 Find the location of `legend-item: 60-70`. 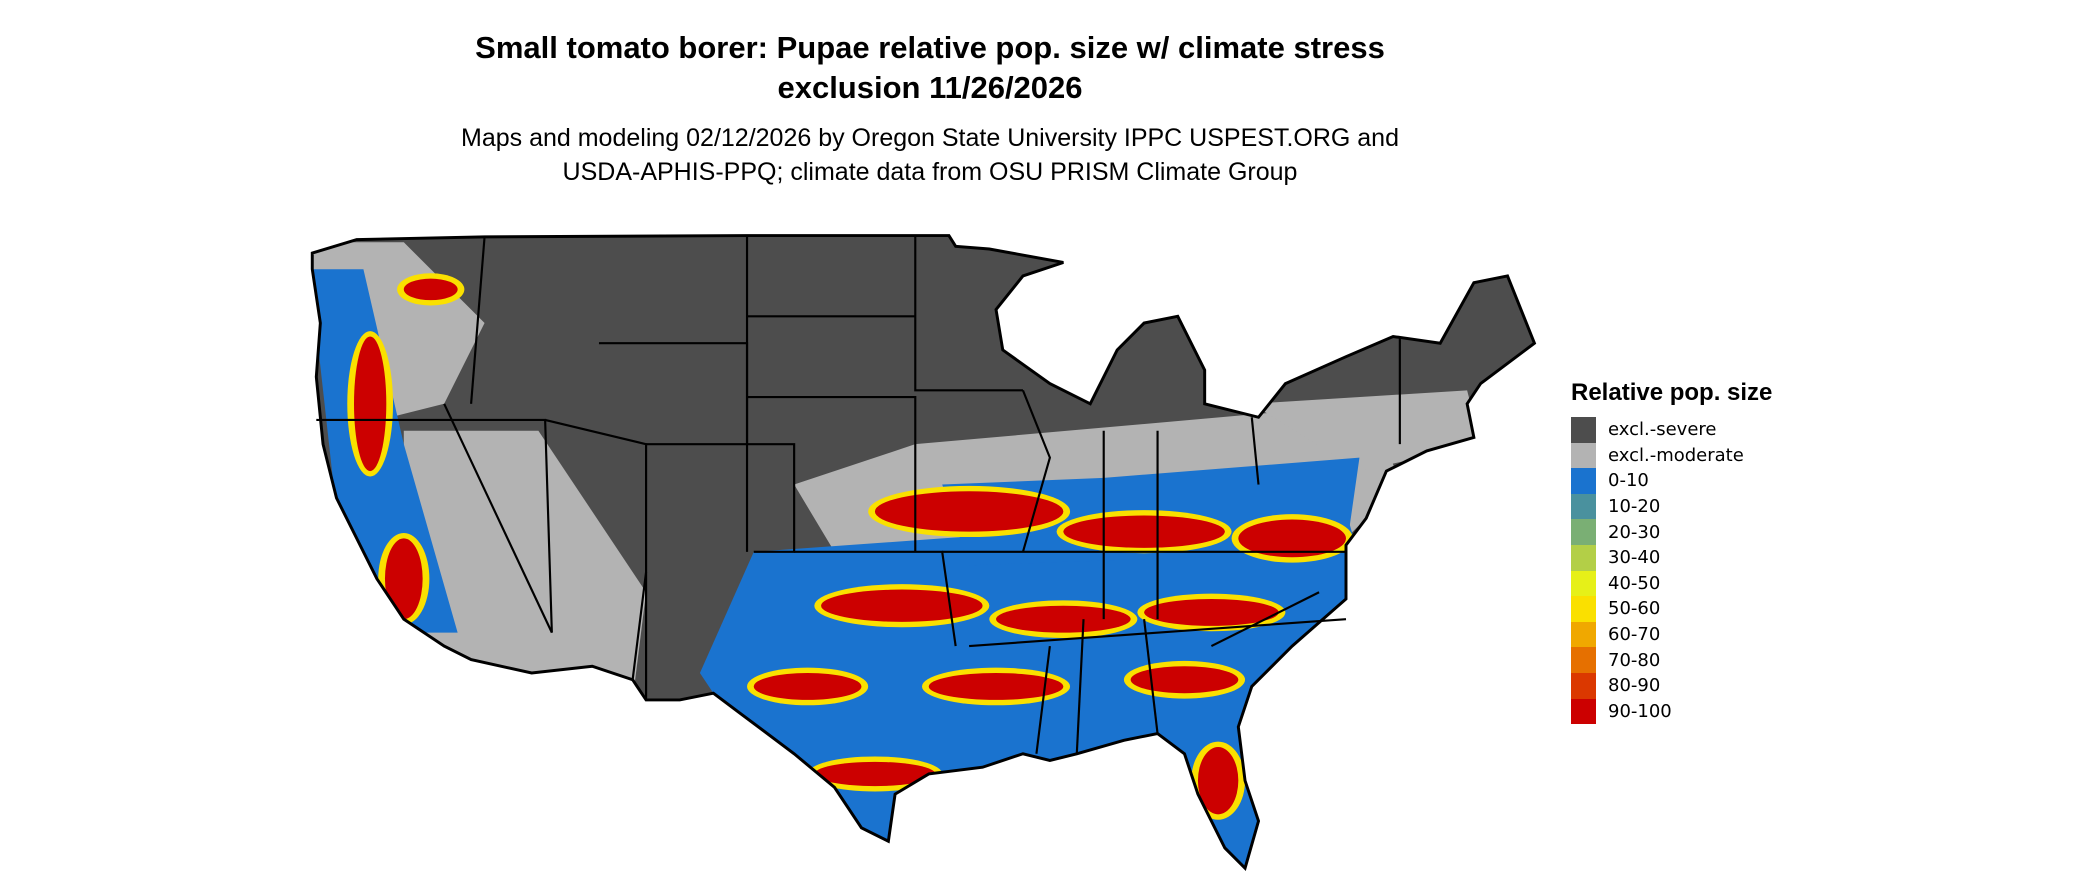

legend-item: 60-70 is located at coordinates (1671, 634).